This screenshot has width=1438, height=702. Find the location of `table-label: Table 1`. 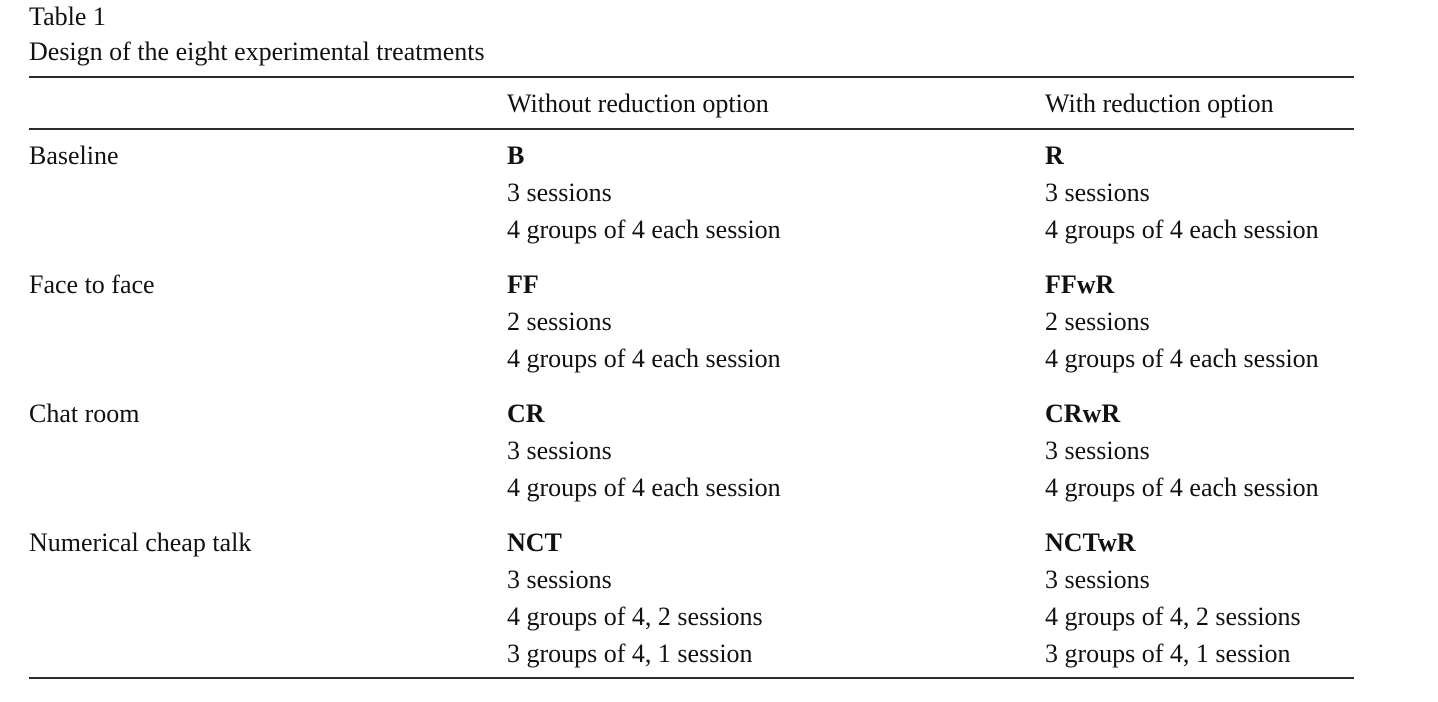

table-label: Table 1 is located at coordinates (67, 16).